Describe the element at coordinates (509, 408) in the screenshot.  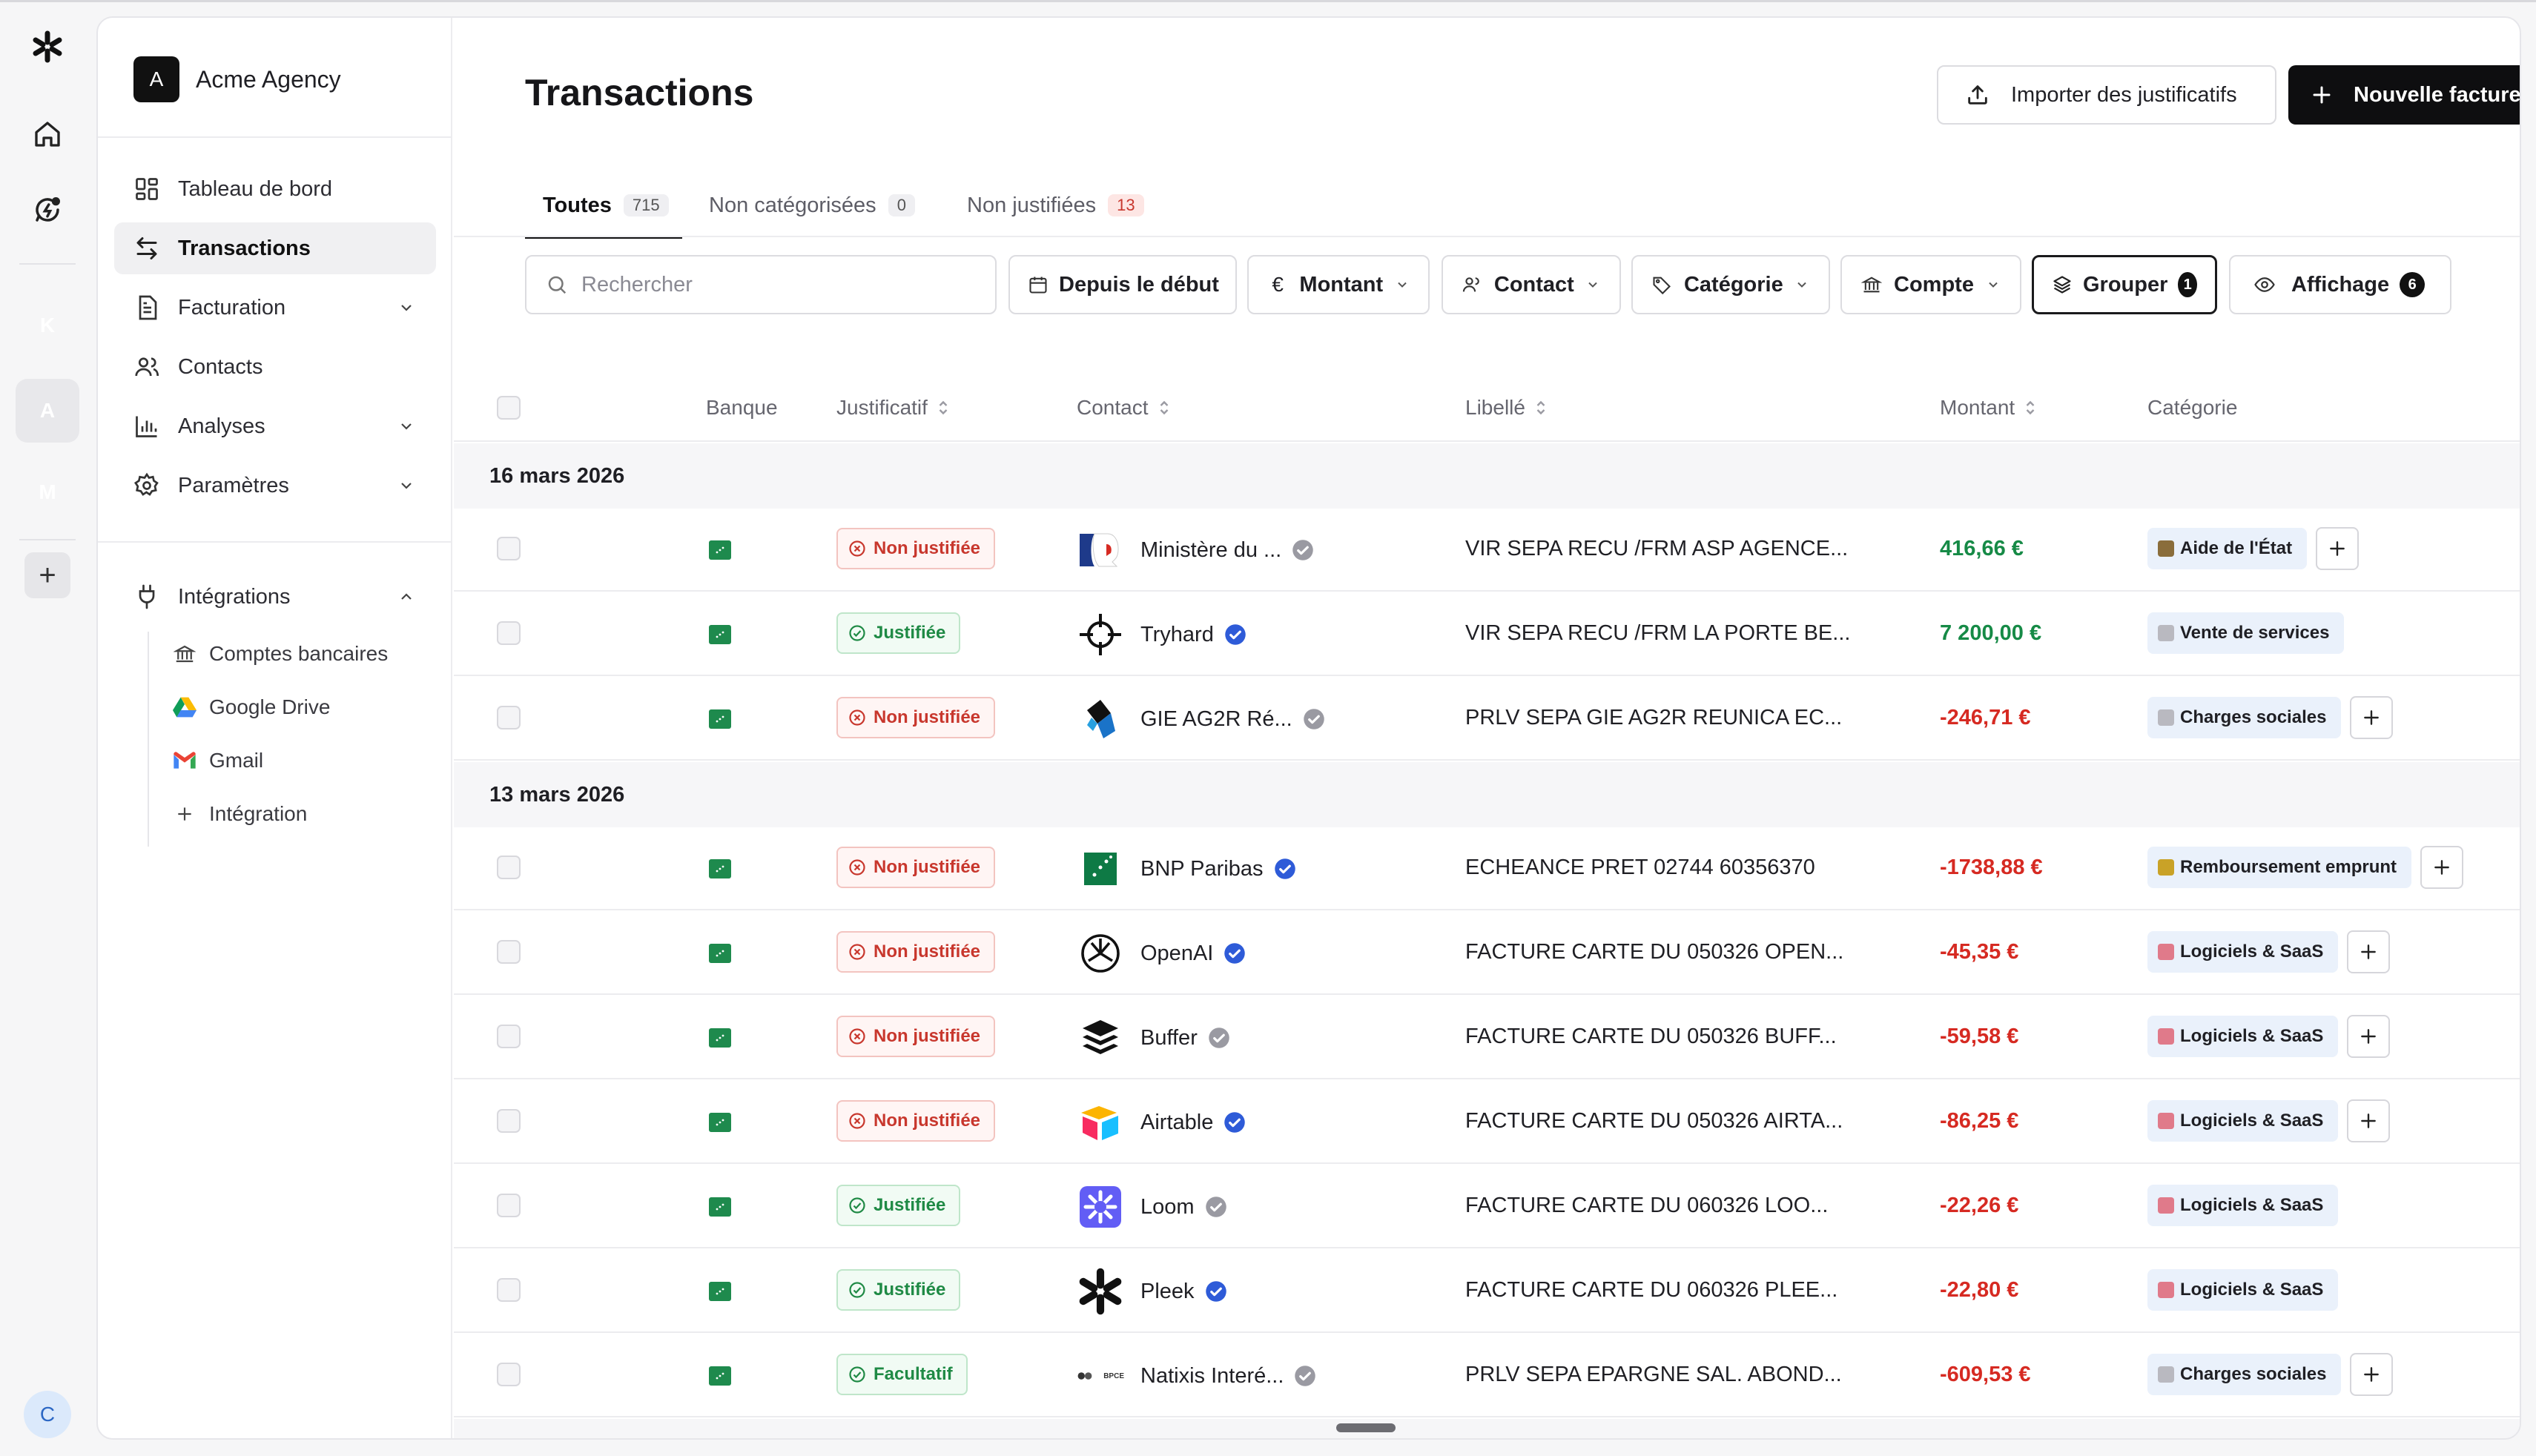
I see `select-all-checkbox` at that location.